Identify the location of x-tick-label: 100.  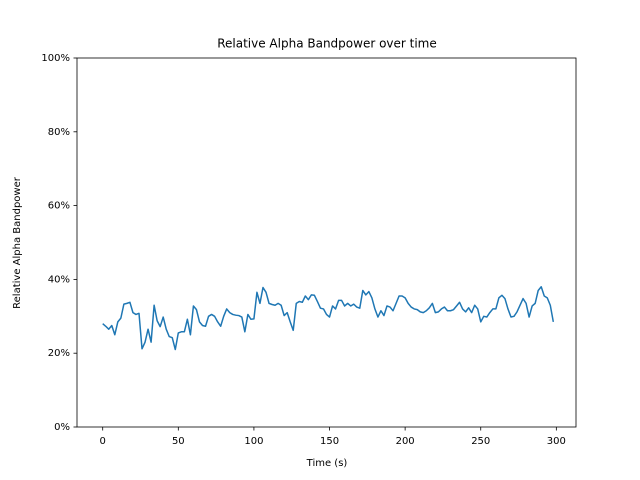
(253, 441).